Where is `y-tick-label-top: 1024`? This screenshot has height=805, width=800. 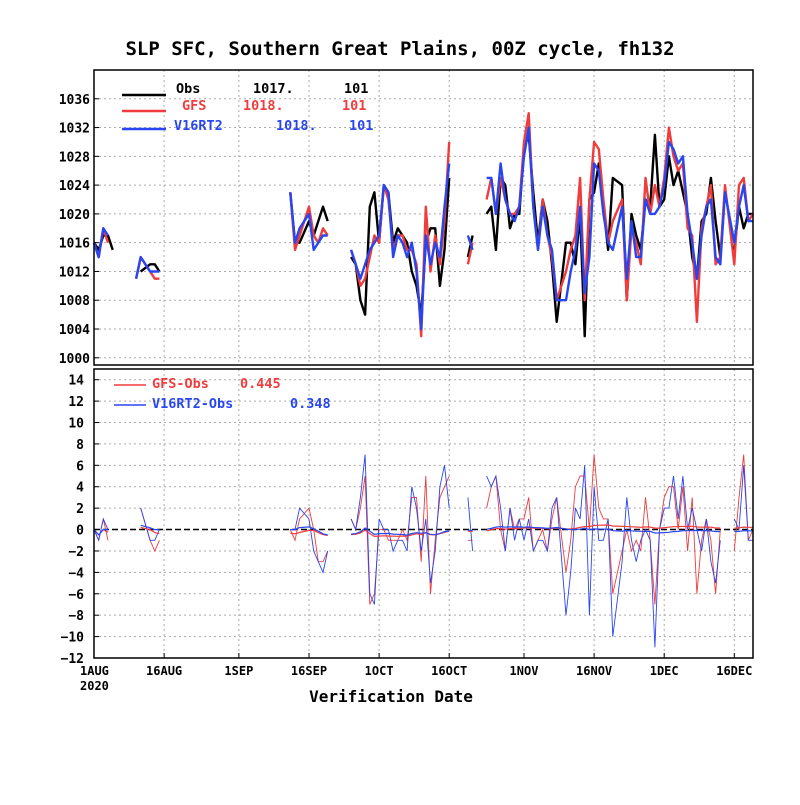
y-tick-label-top: 1024 is located at coordinates (74, 186).